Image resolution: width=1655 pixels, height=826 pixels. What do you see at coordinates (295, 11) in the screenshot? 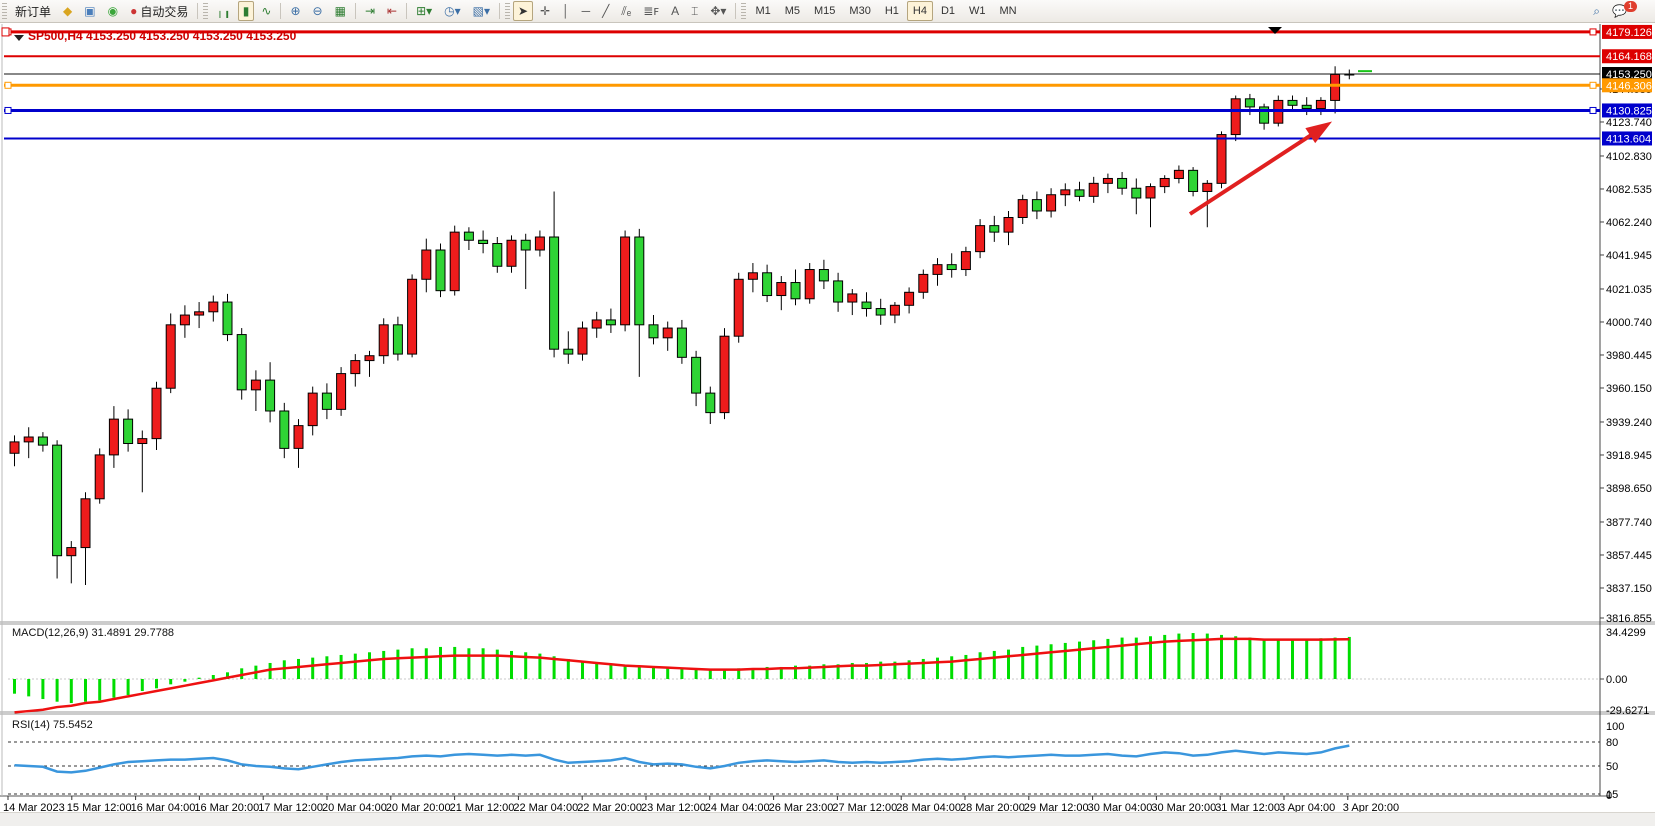
I see `zoom-in-icon: ⊕` at bounding box center [295, 11].